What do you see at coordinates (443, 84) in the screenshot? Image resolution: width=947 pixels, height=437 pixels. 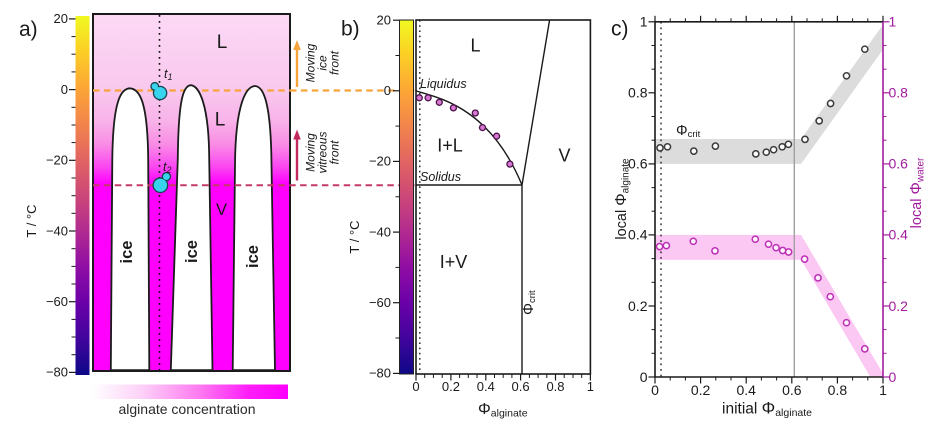 I see `svg-text: Liquidus` at bounding box center [443, 84].